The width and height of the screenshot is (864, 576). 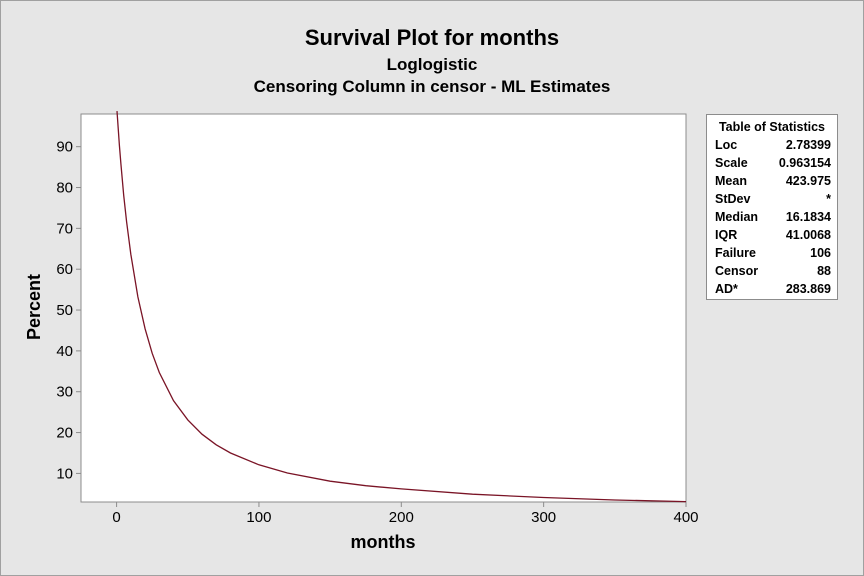 What do you see at coordinates (401, 517) in the screenshot?
I see `x-tick-label: 200` at bounding box center [401, 517].